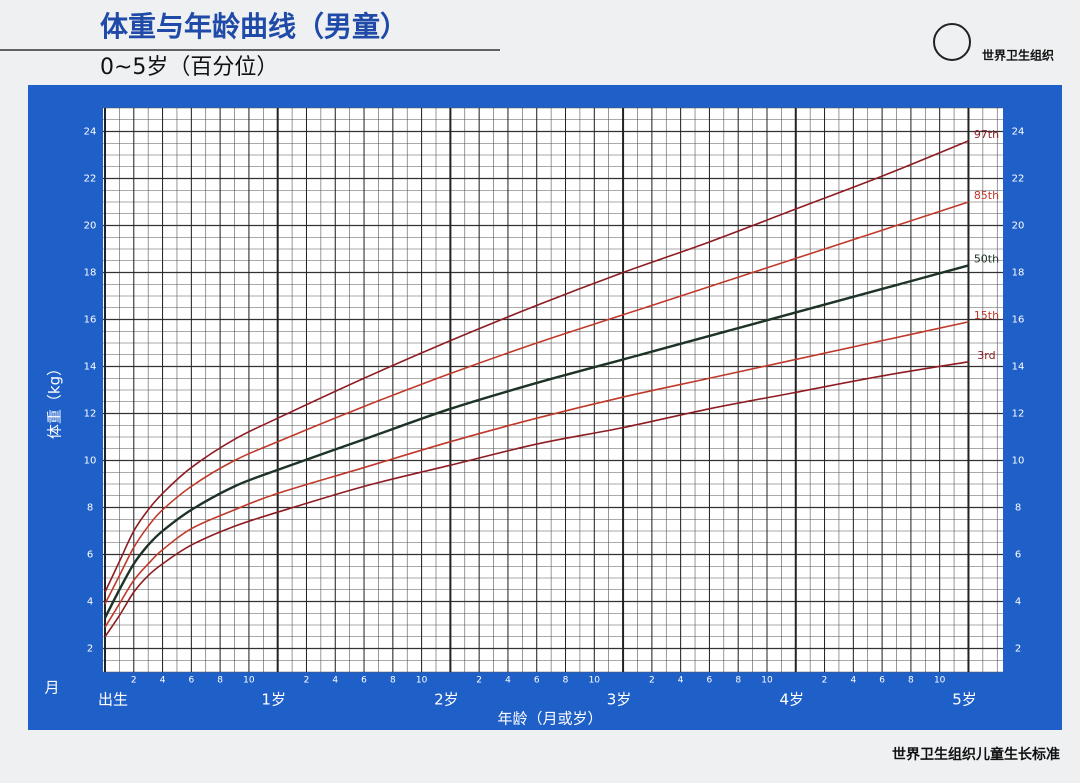 This screenshot has height=783, width=1080. I want to click on y-tick-label-right: 8, so click(1018, 508).